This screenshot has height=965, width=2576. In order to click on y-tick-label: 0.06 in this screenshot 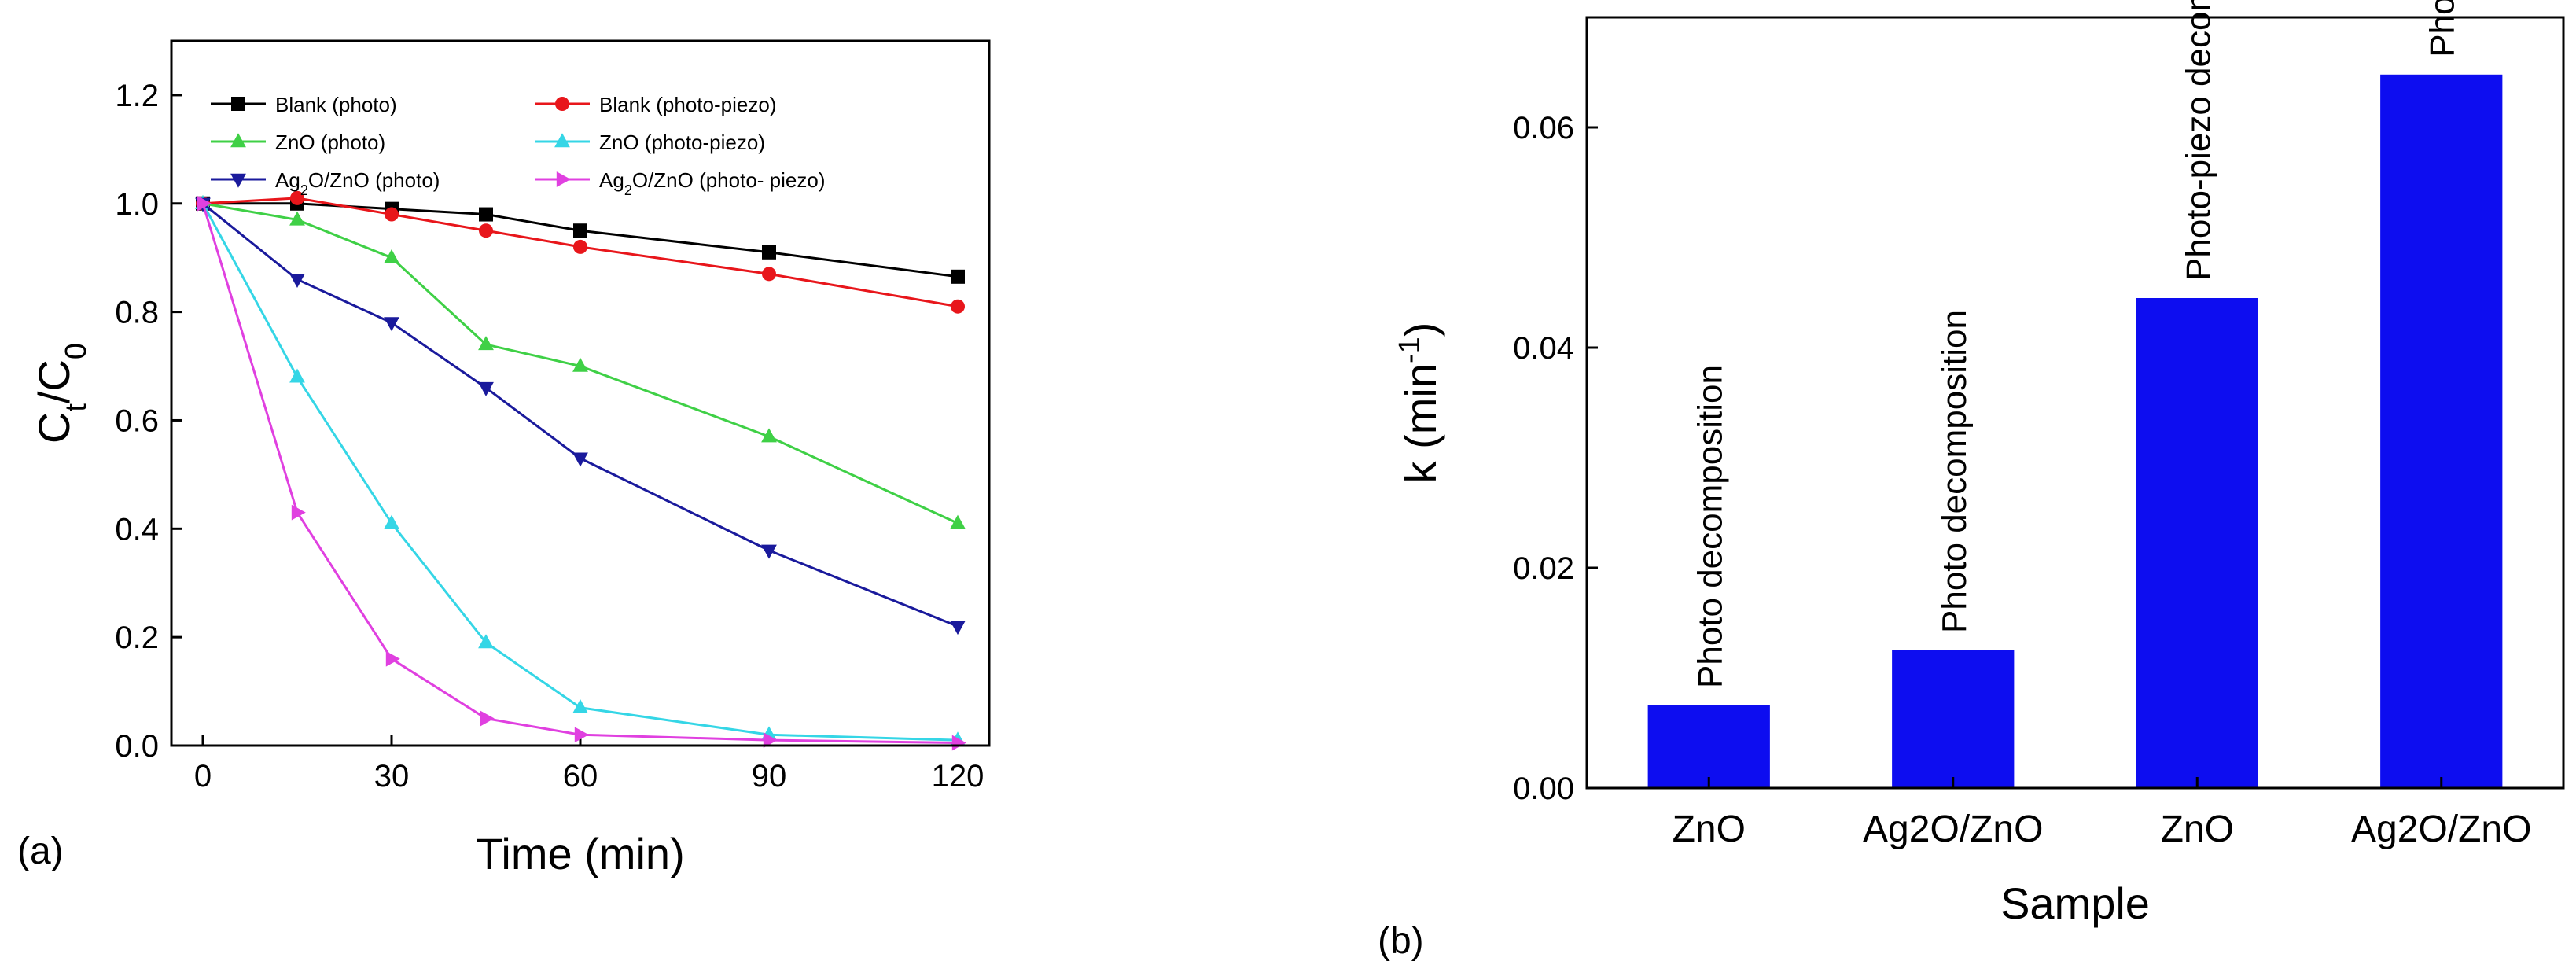, I will do `click(1543, 128)`.